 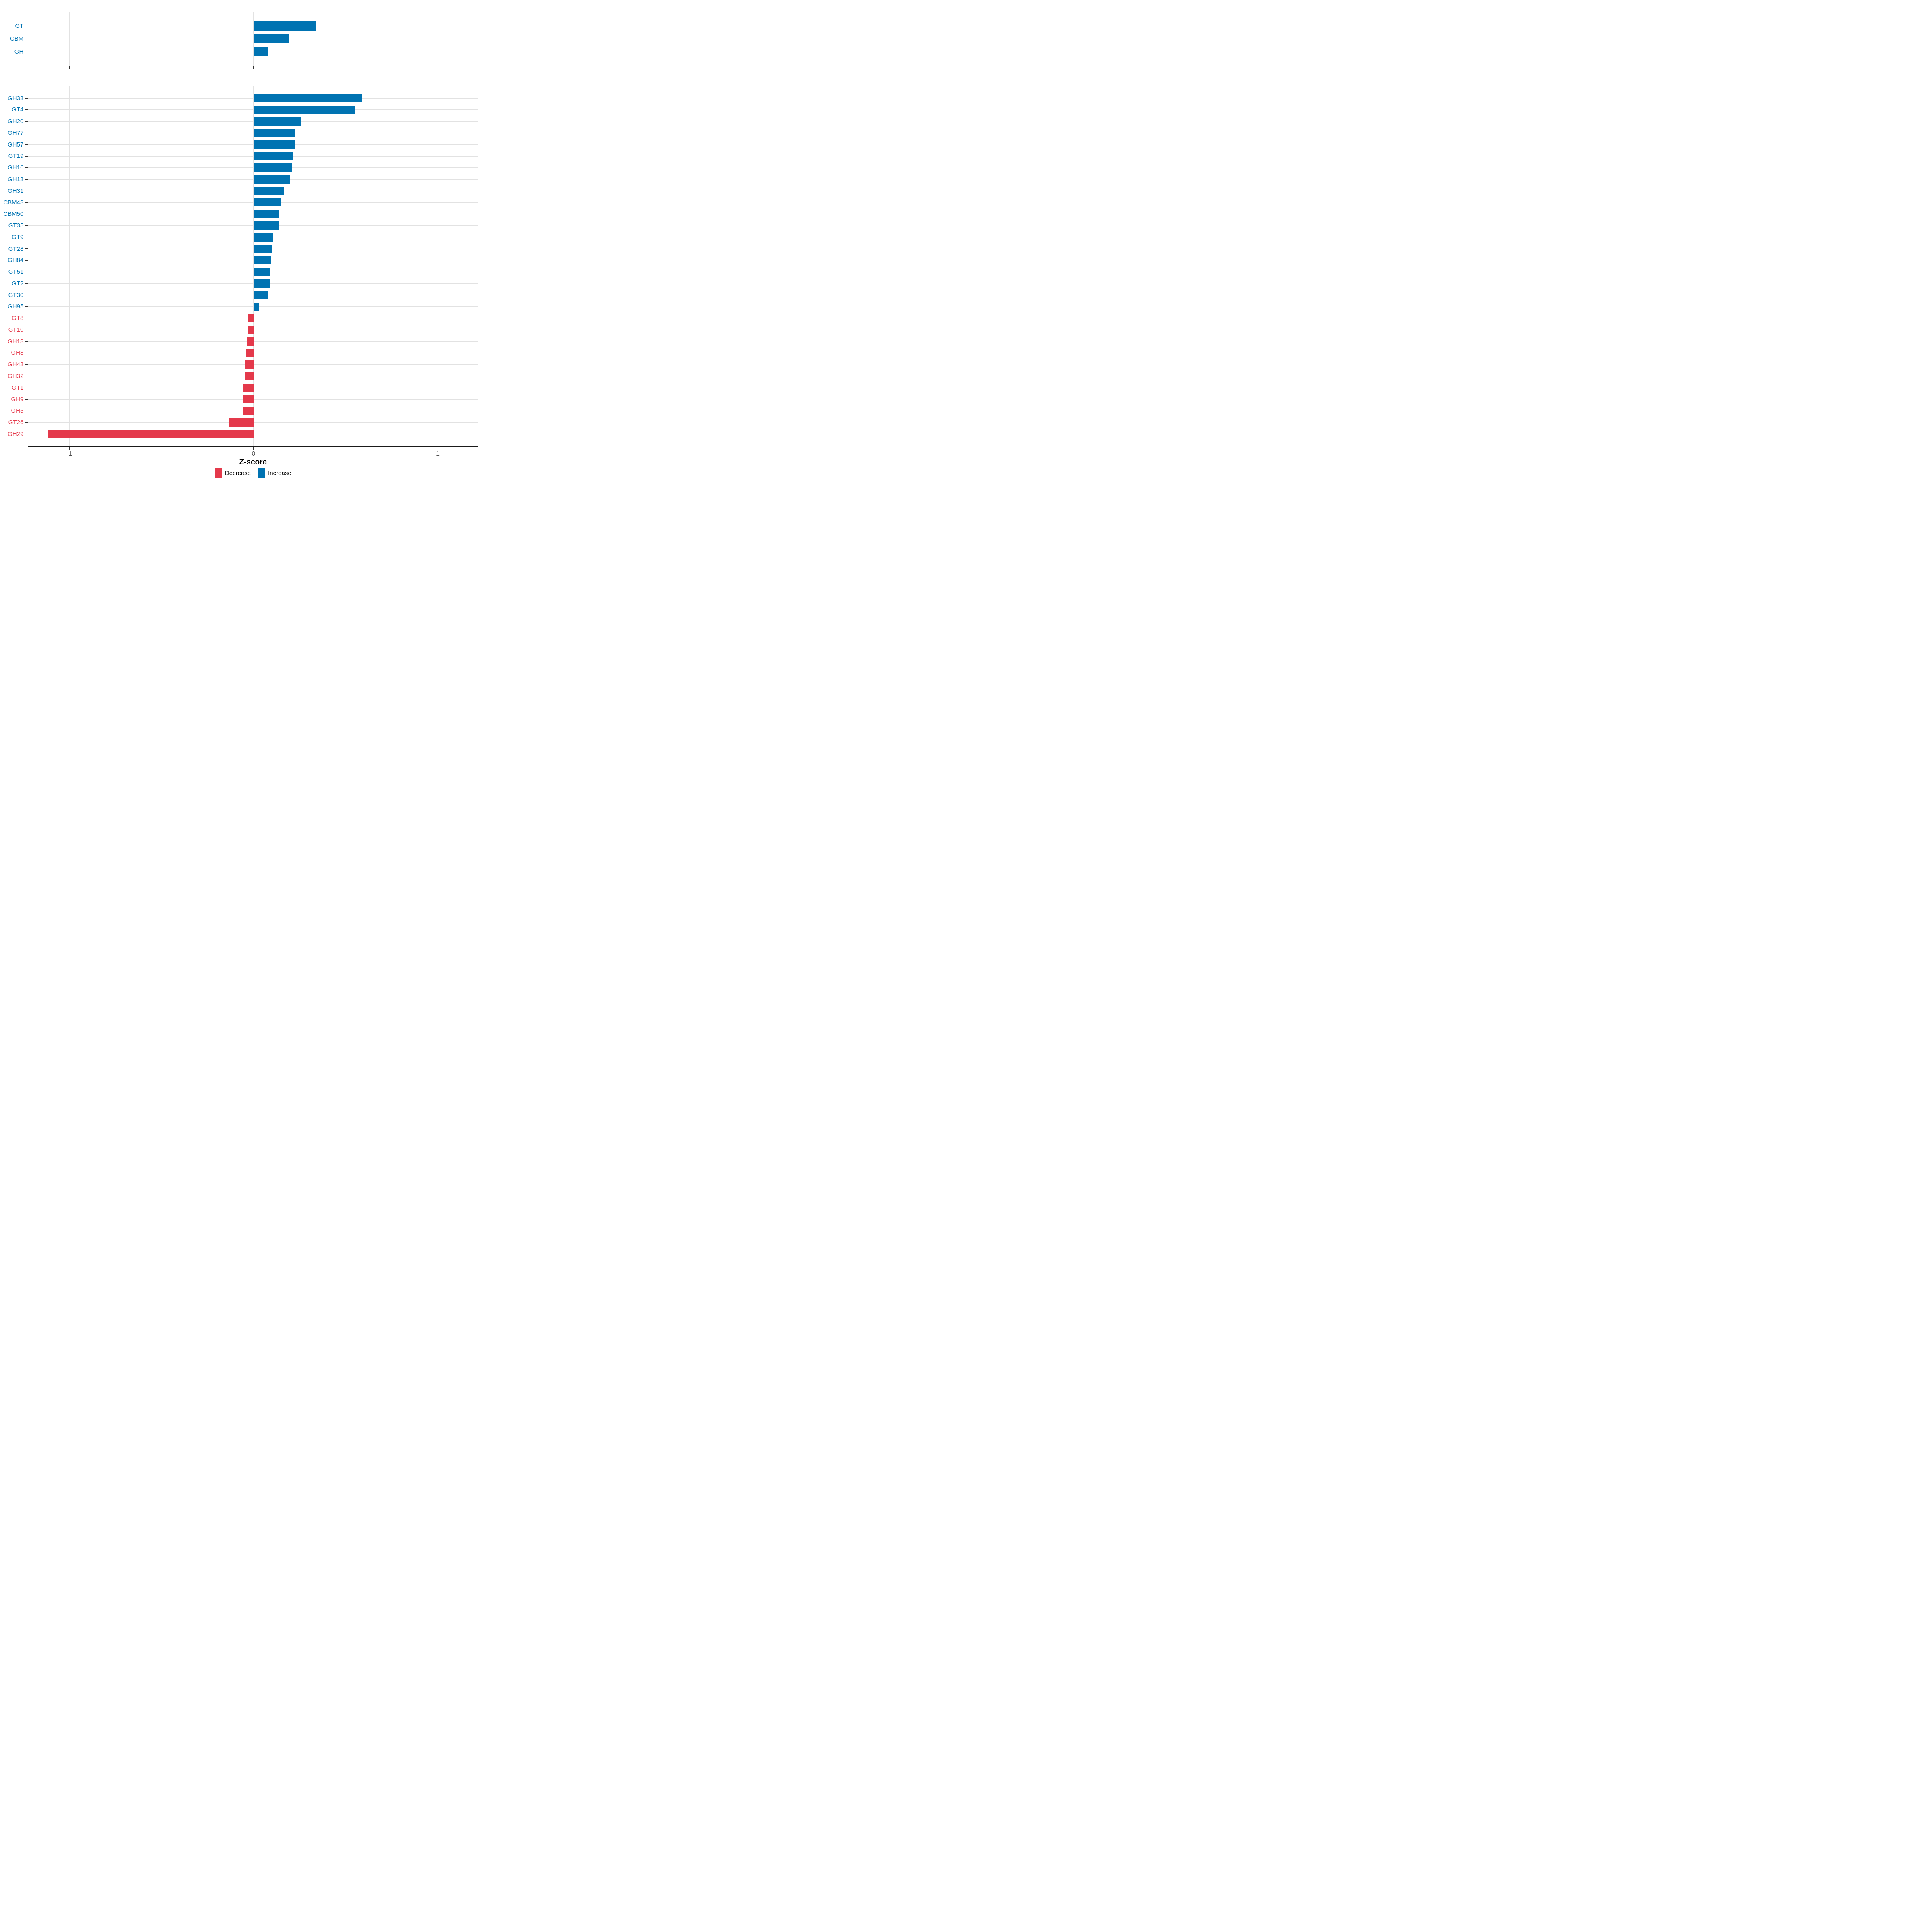 What do you see at coordinates (261, 283) in the screenshot?
I see `bar-GT2` at bounding box center [261, 283].